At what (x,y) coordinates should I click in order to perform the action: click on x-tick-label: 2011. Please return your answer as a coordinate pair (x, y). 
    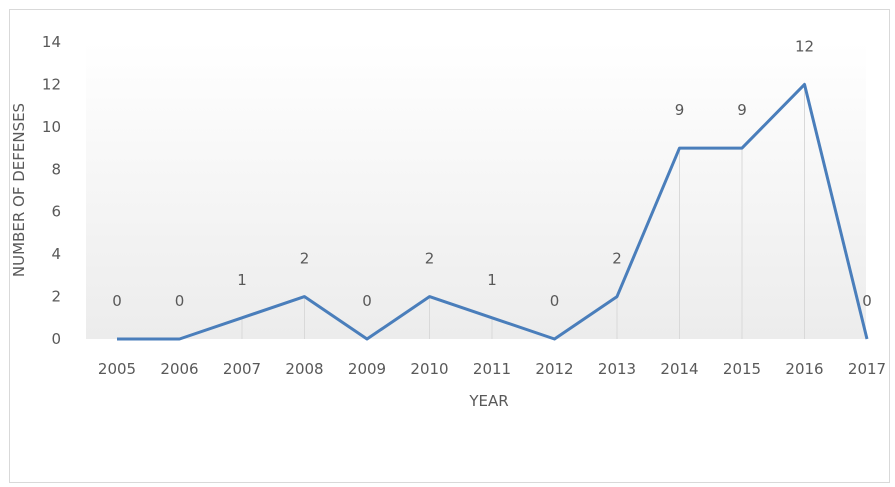
    Looking at the image, I should click on (492, 369).